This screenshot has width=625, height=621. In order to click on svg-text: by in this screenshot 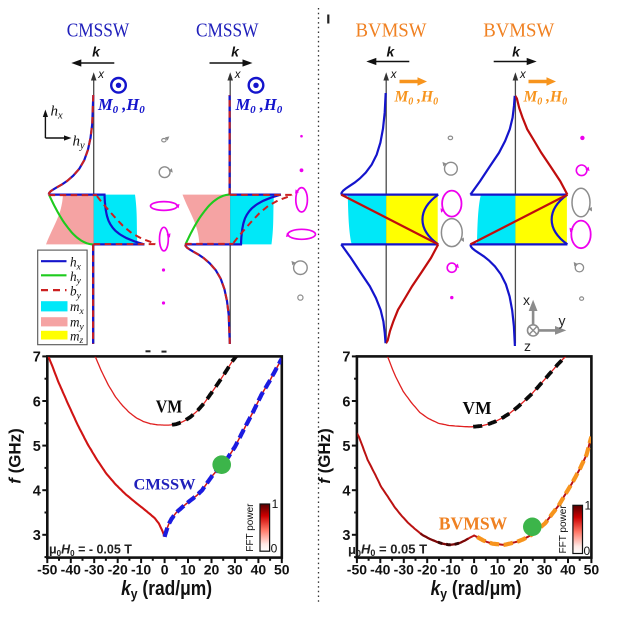, I will do `click(76, 293)`.